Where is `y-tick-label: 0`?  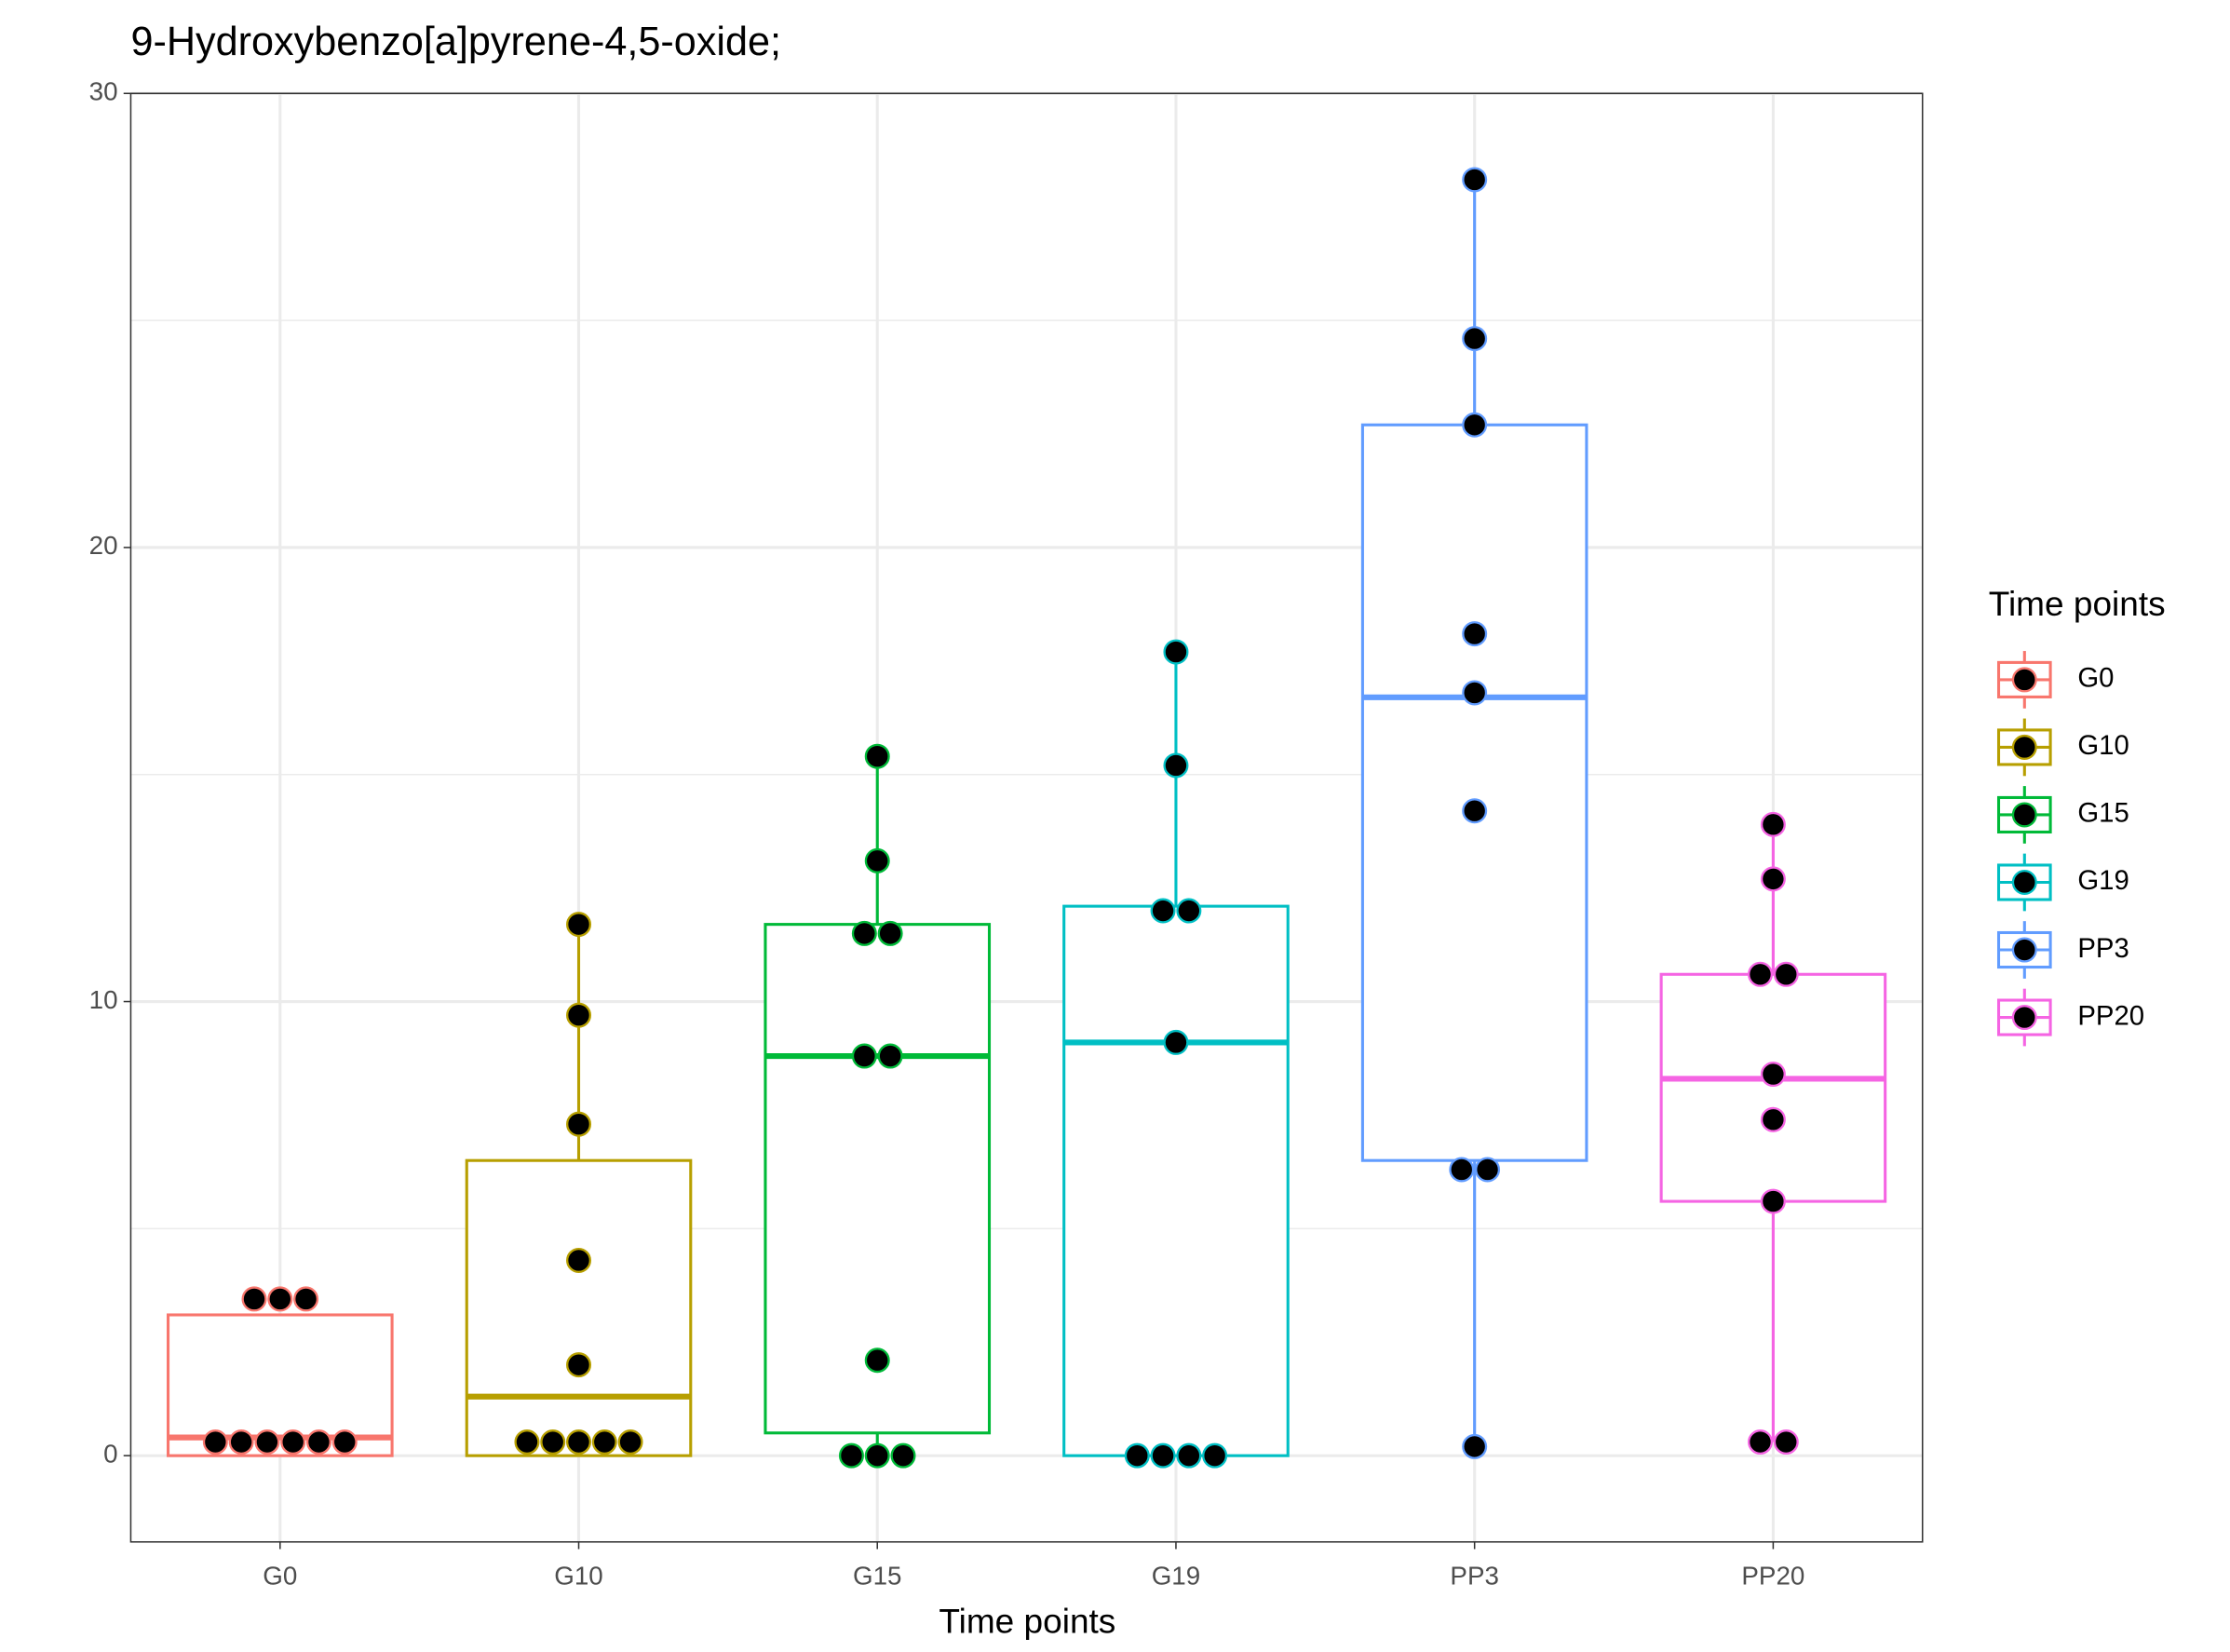
y-tick-label: 0 is located at coordinates (110, 1453).